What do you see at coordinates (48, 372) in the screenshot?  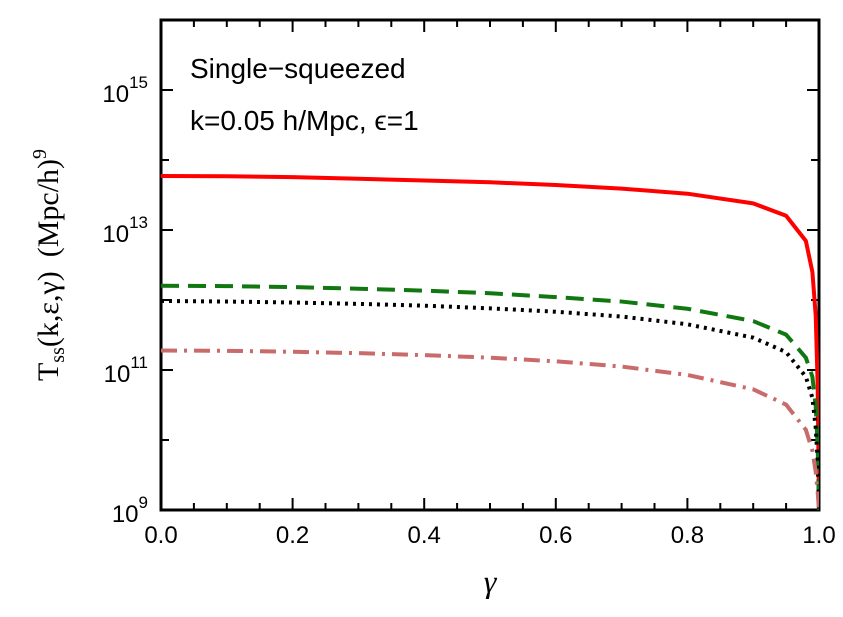 I see `y-axis-title-T: T` at bounding box center [48, 372].